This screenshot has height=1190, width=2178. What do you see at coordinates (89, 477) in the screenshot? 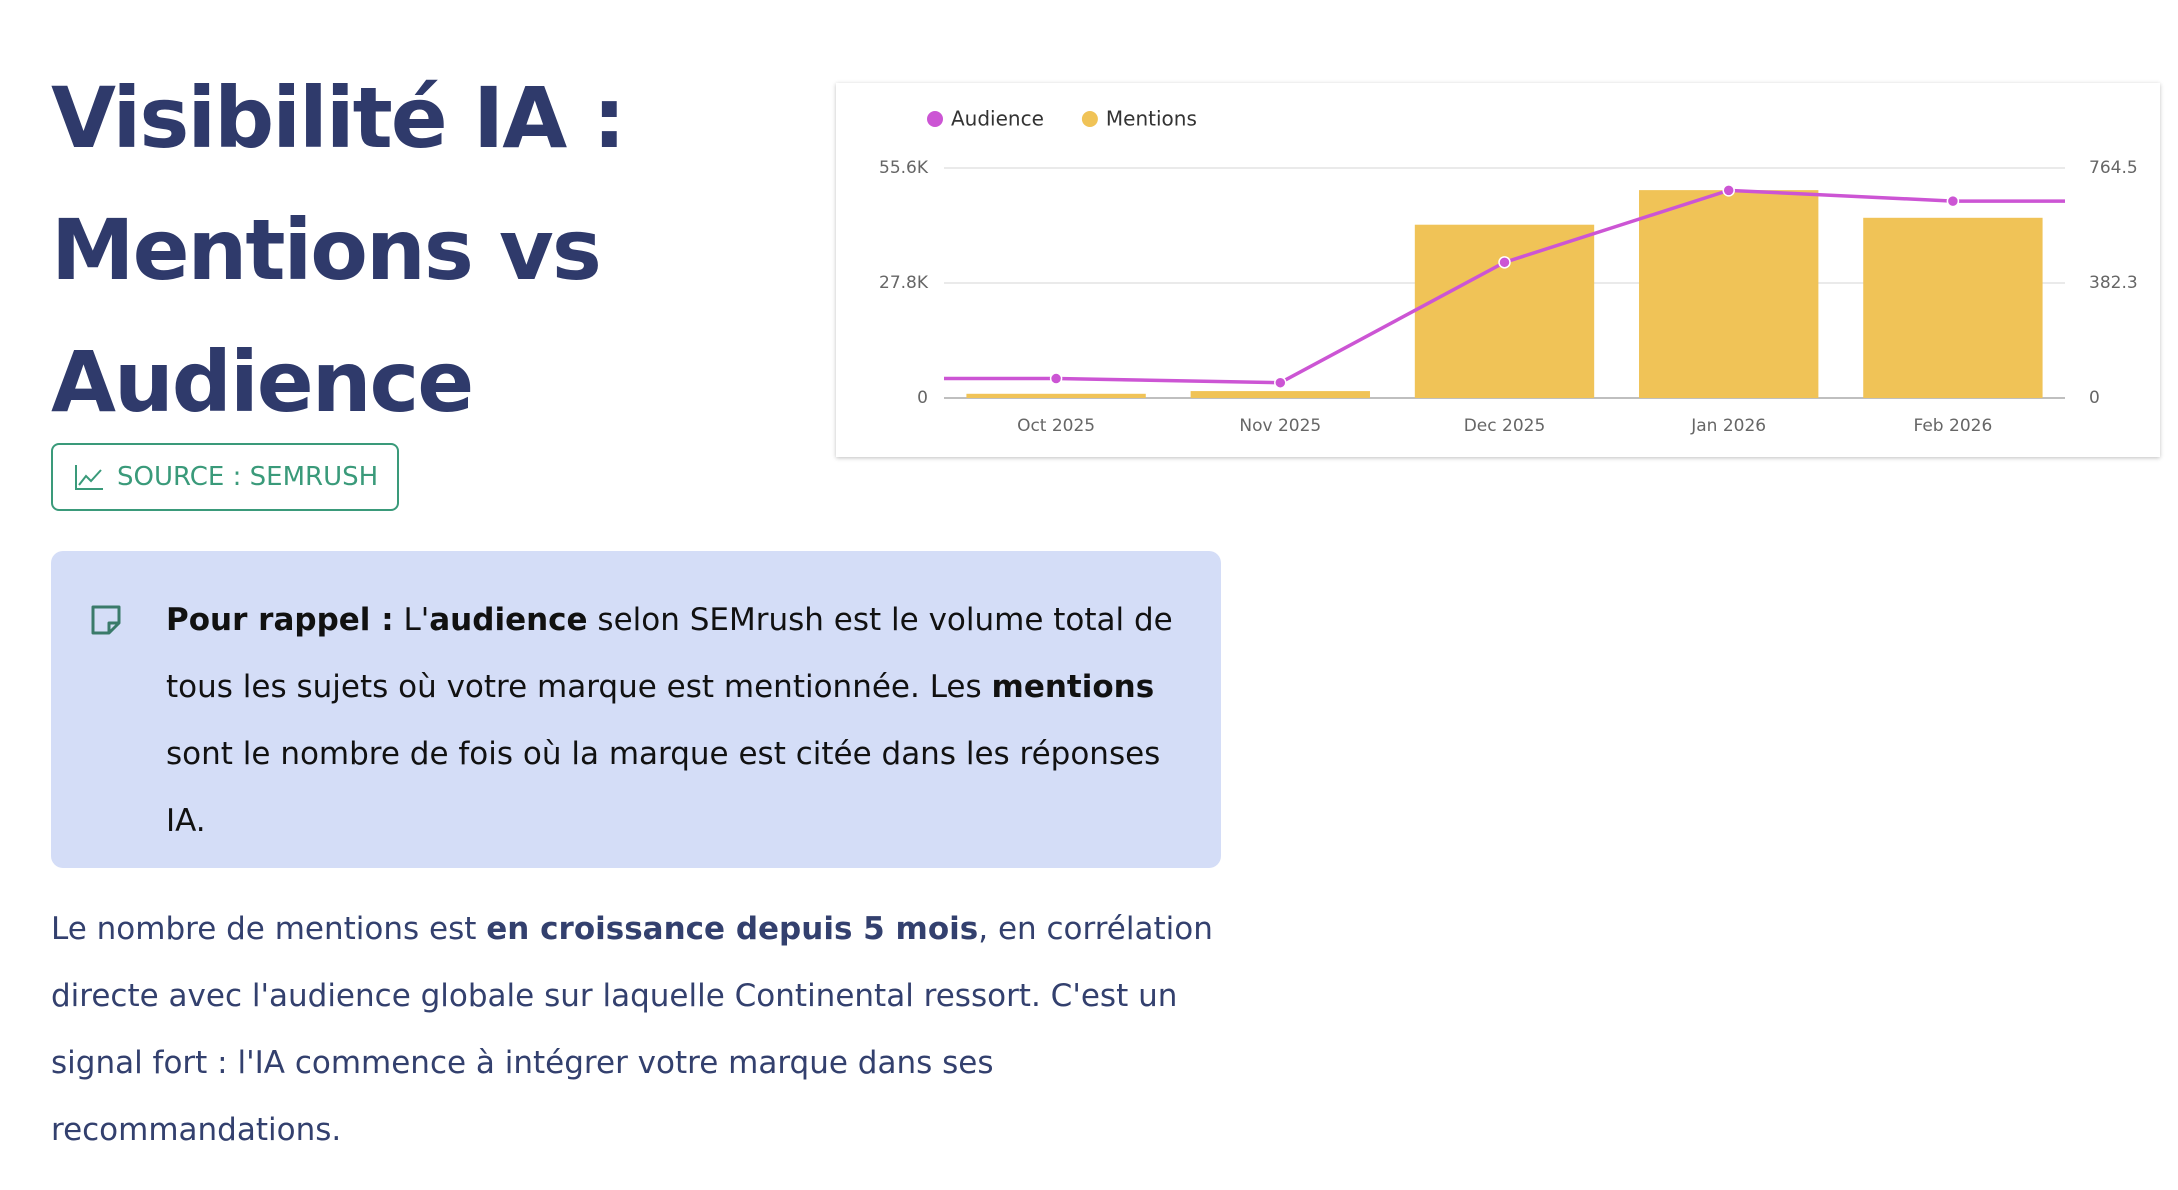
I see `chart-icon` at bounding box center [89, 477].